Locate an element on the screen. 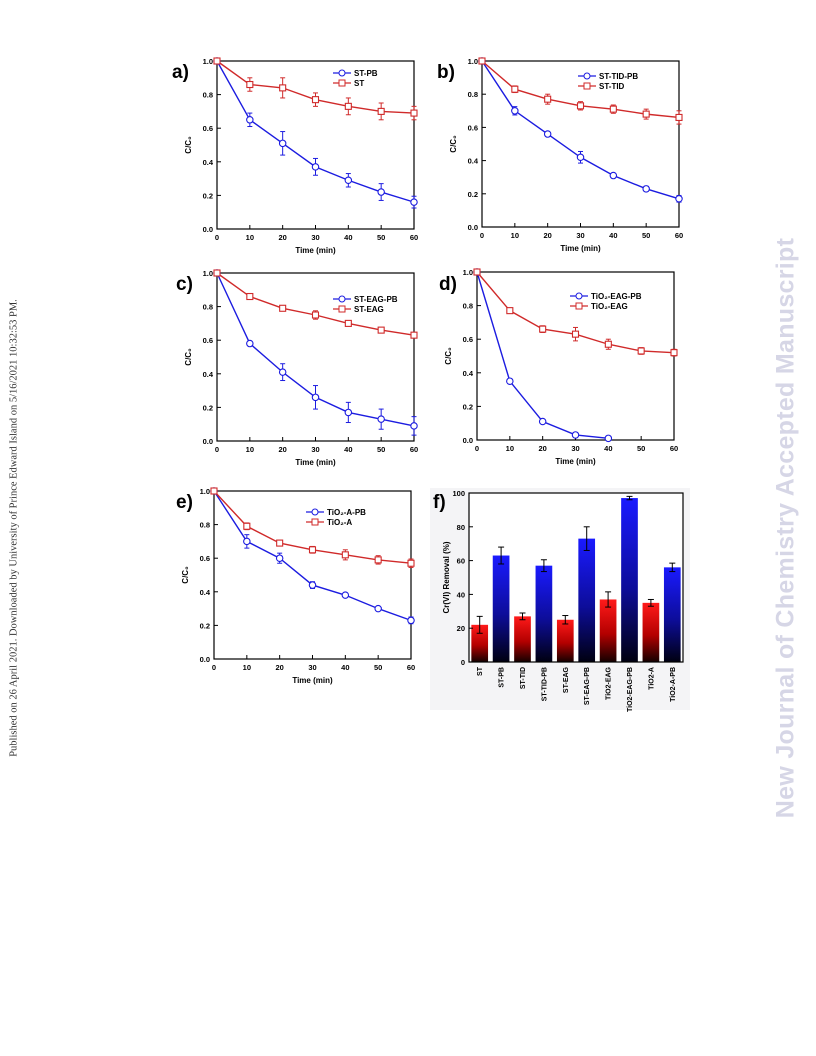 This screenshot has height=1056, width=816. x-category-label: TiO2-A-PB is located at coordinates (673, 684).